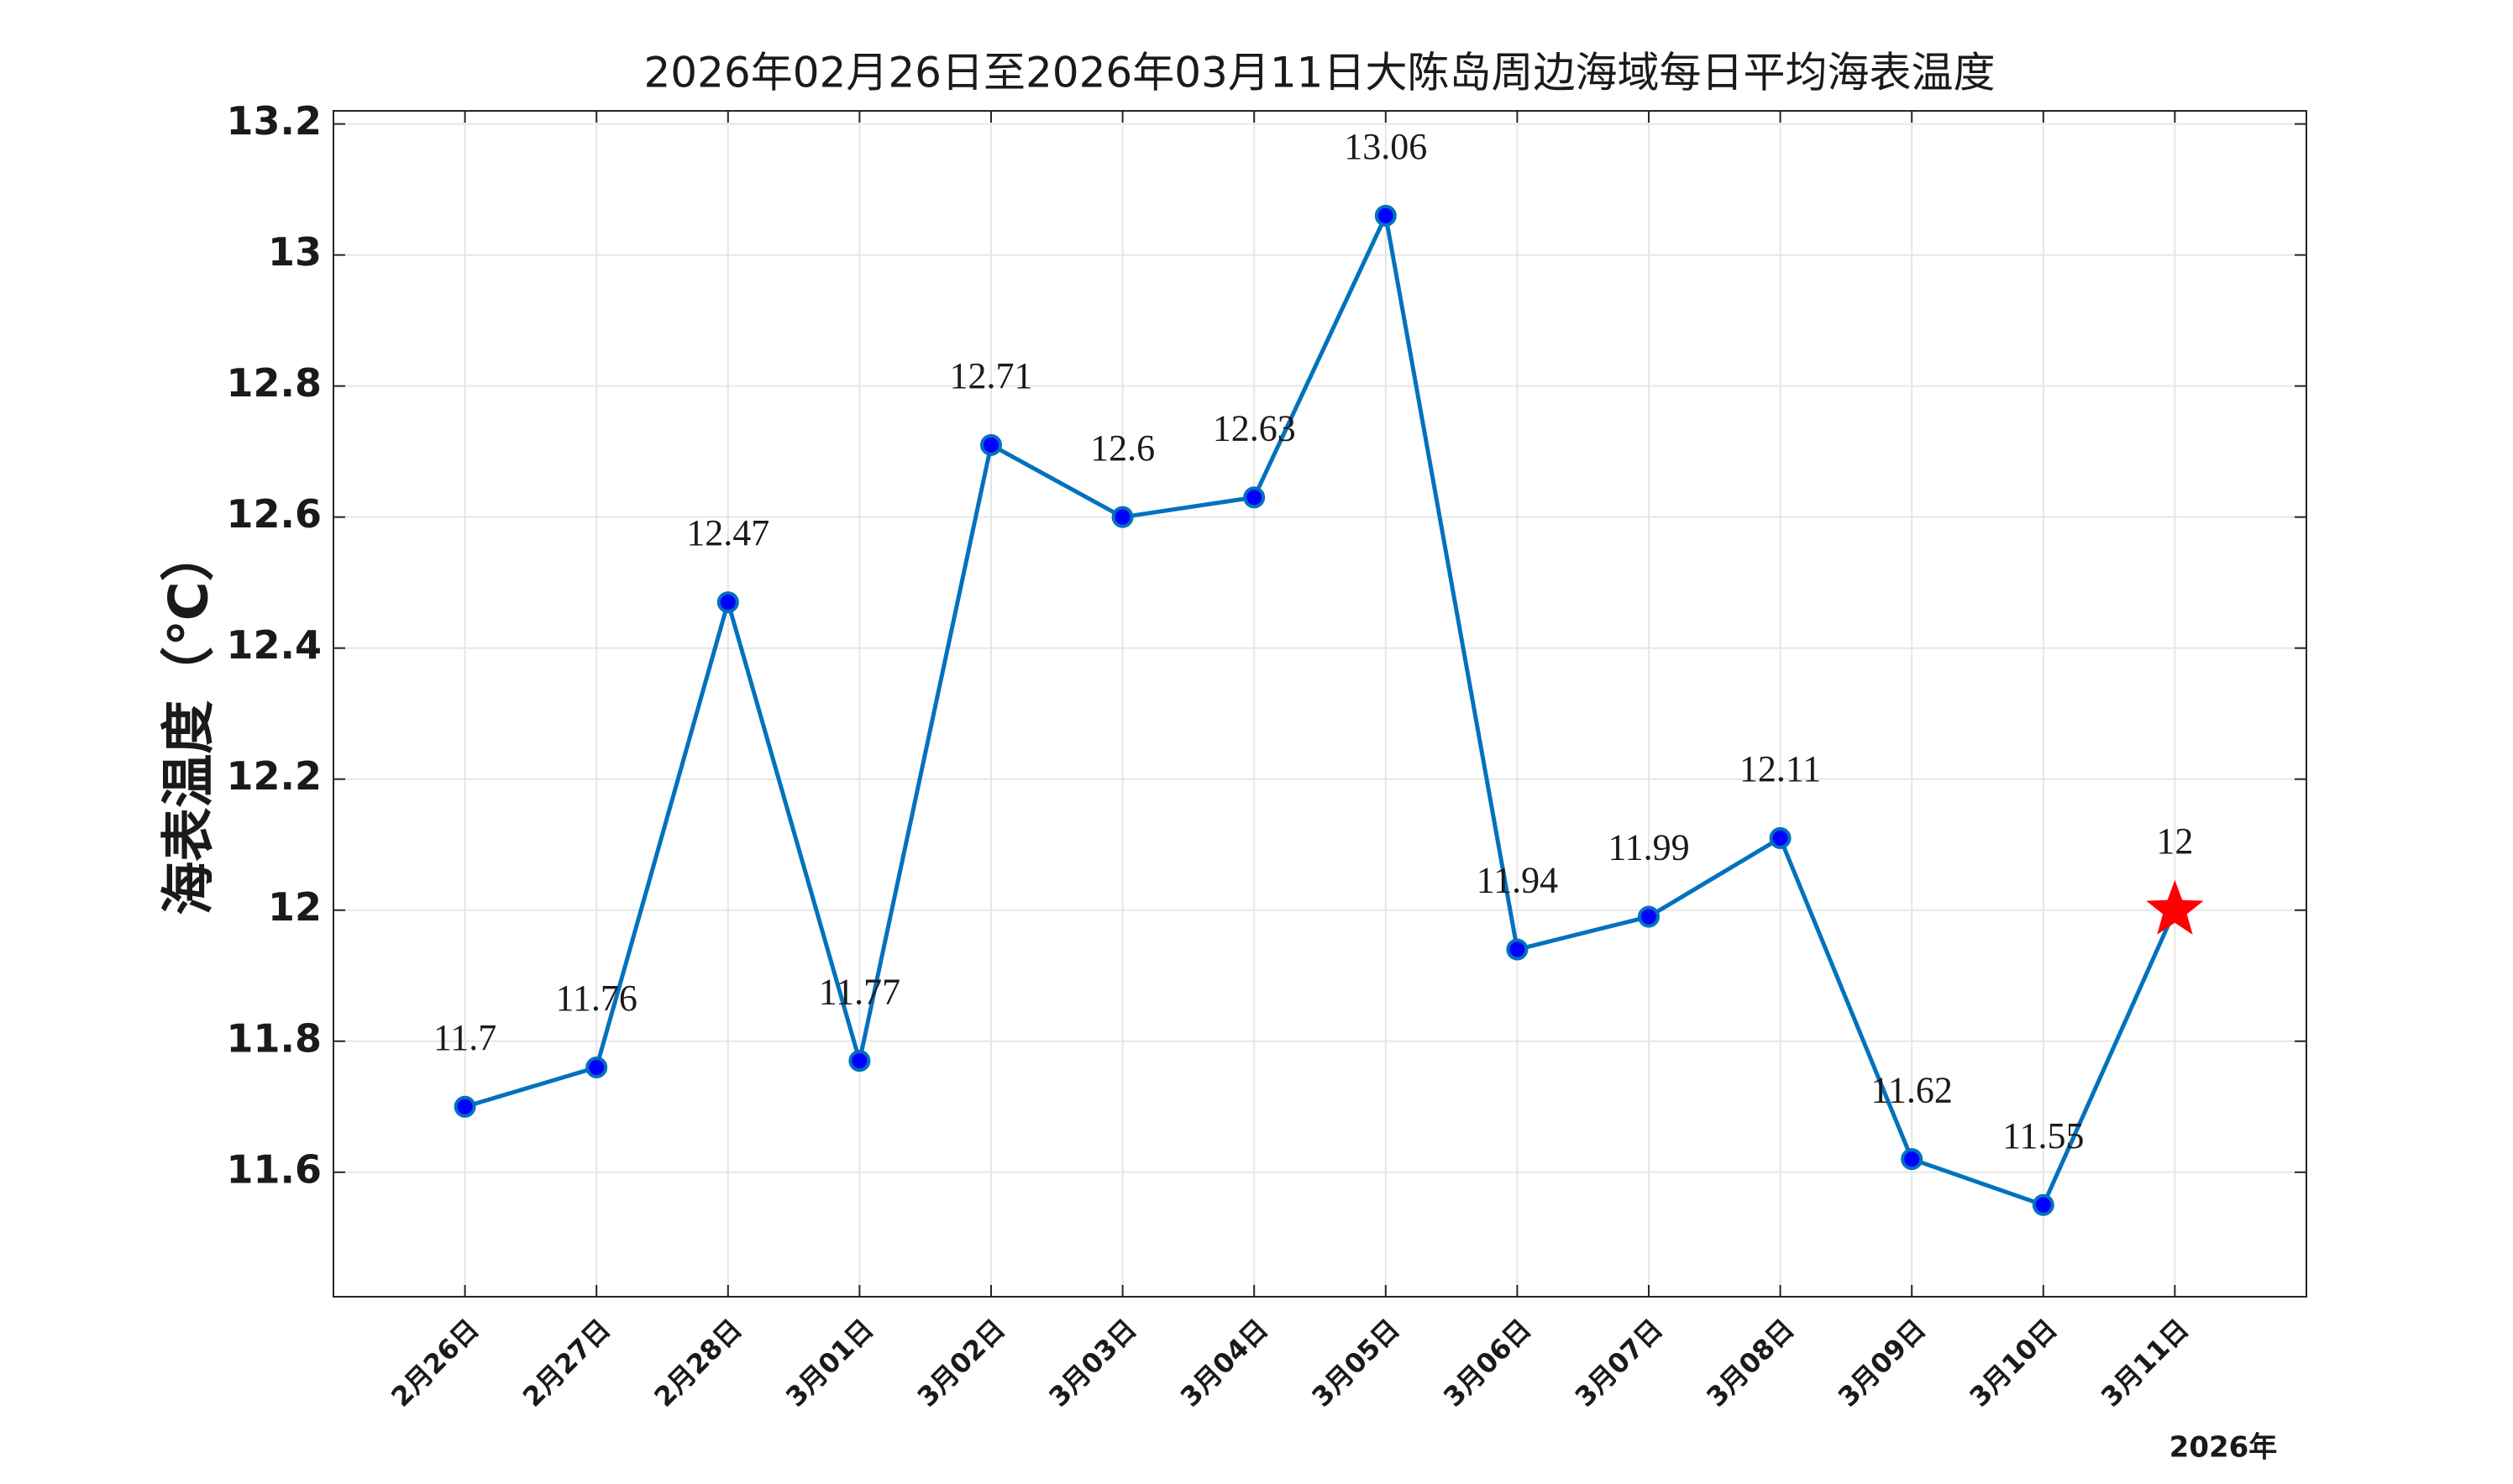 The height and width of the screenshot is (1484, 2513). Describe the element at coordinates (275, 383) in the screenshot. I see `y-tick-label: 12.8` at that location.